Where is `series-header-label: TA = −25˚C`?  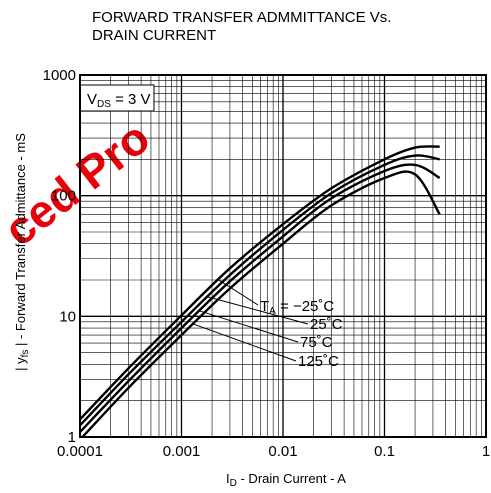
series-header-label: TA = −25˚C is located at coordinates (297, 307).